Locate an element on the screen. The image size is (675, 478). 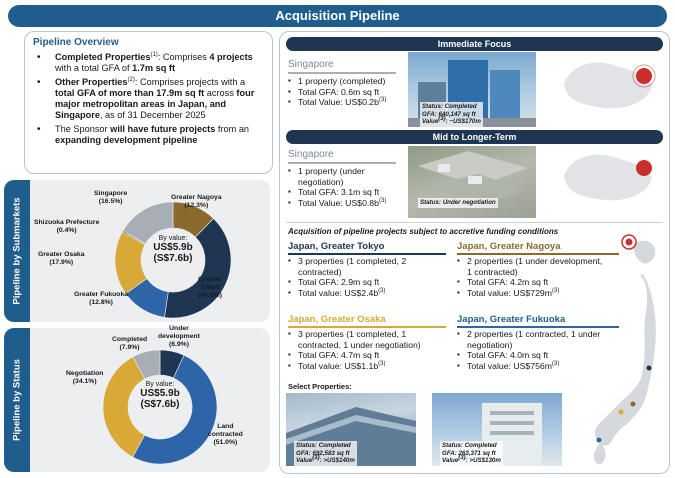
page-title: Acquisition Pipeline is located at coordinates (337, 16).